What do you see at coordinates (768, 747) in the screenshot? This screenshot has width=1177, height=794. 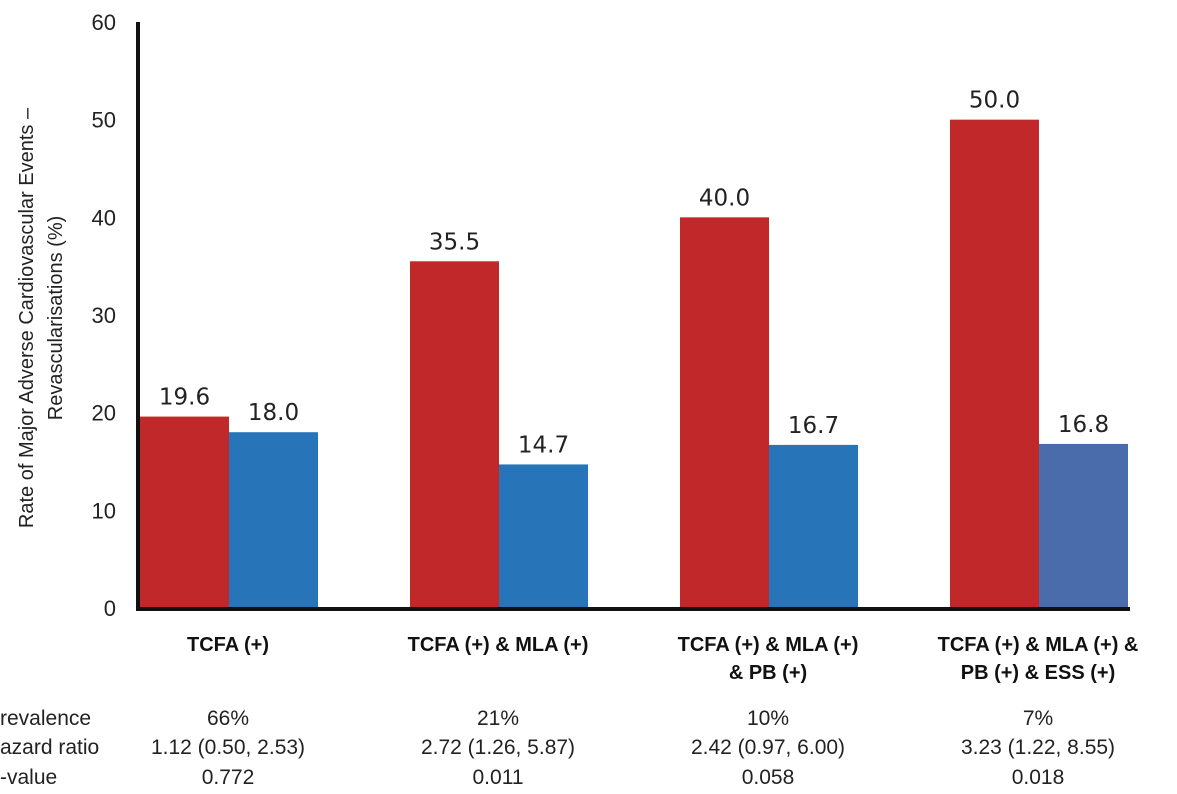 I see `stats-value: 2.42 (0.97, 6.00)` at bounding box center [768, 747].